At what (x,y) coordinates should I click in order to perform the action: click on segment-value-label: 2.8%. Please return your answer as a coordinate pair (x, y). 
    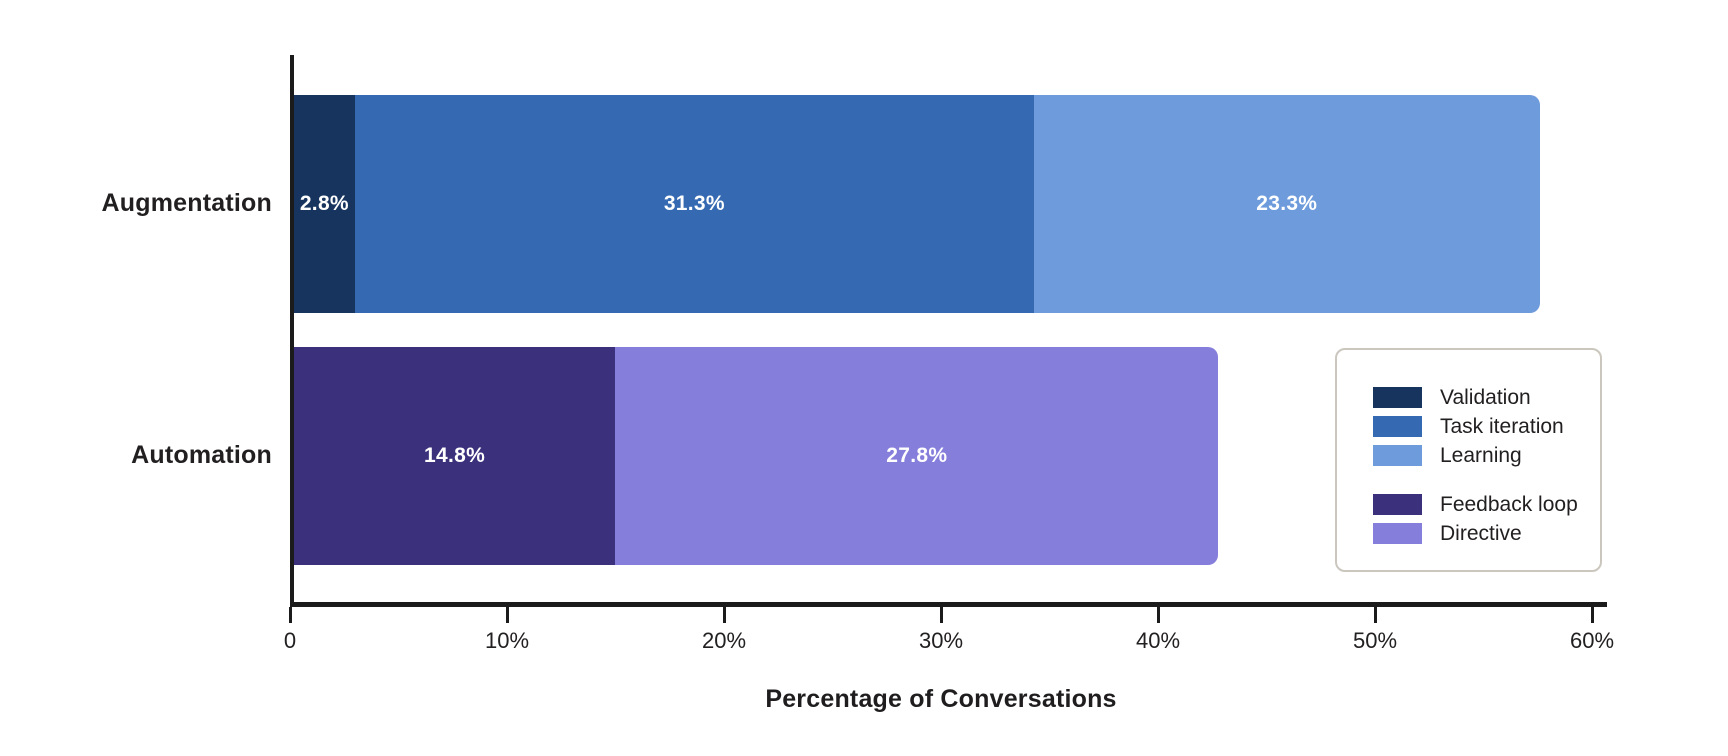
    Looking at the image, I should click on (324, 203).